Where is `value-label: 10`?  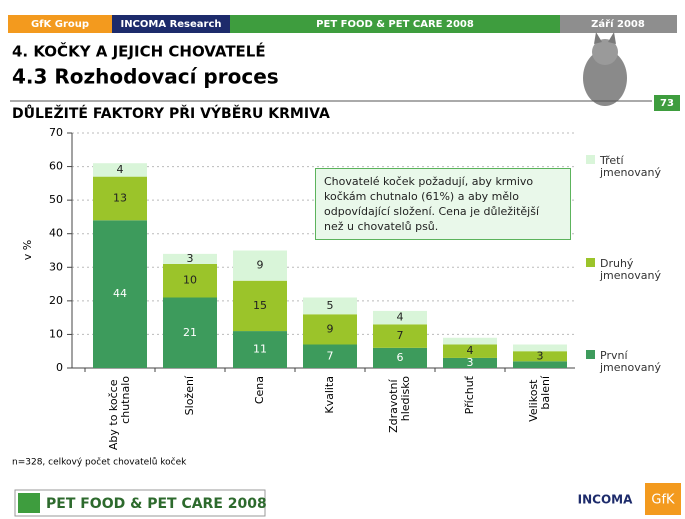 value-label: 10 is located at coordinates (190, 280).